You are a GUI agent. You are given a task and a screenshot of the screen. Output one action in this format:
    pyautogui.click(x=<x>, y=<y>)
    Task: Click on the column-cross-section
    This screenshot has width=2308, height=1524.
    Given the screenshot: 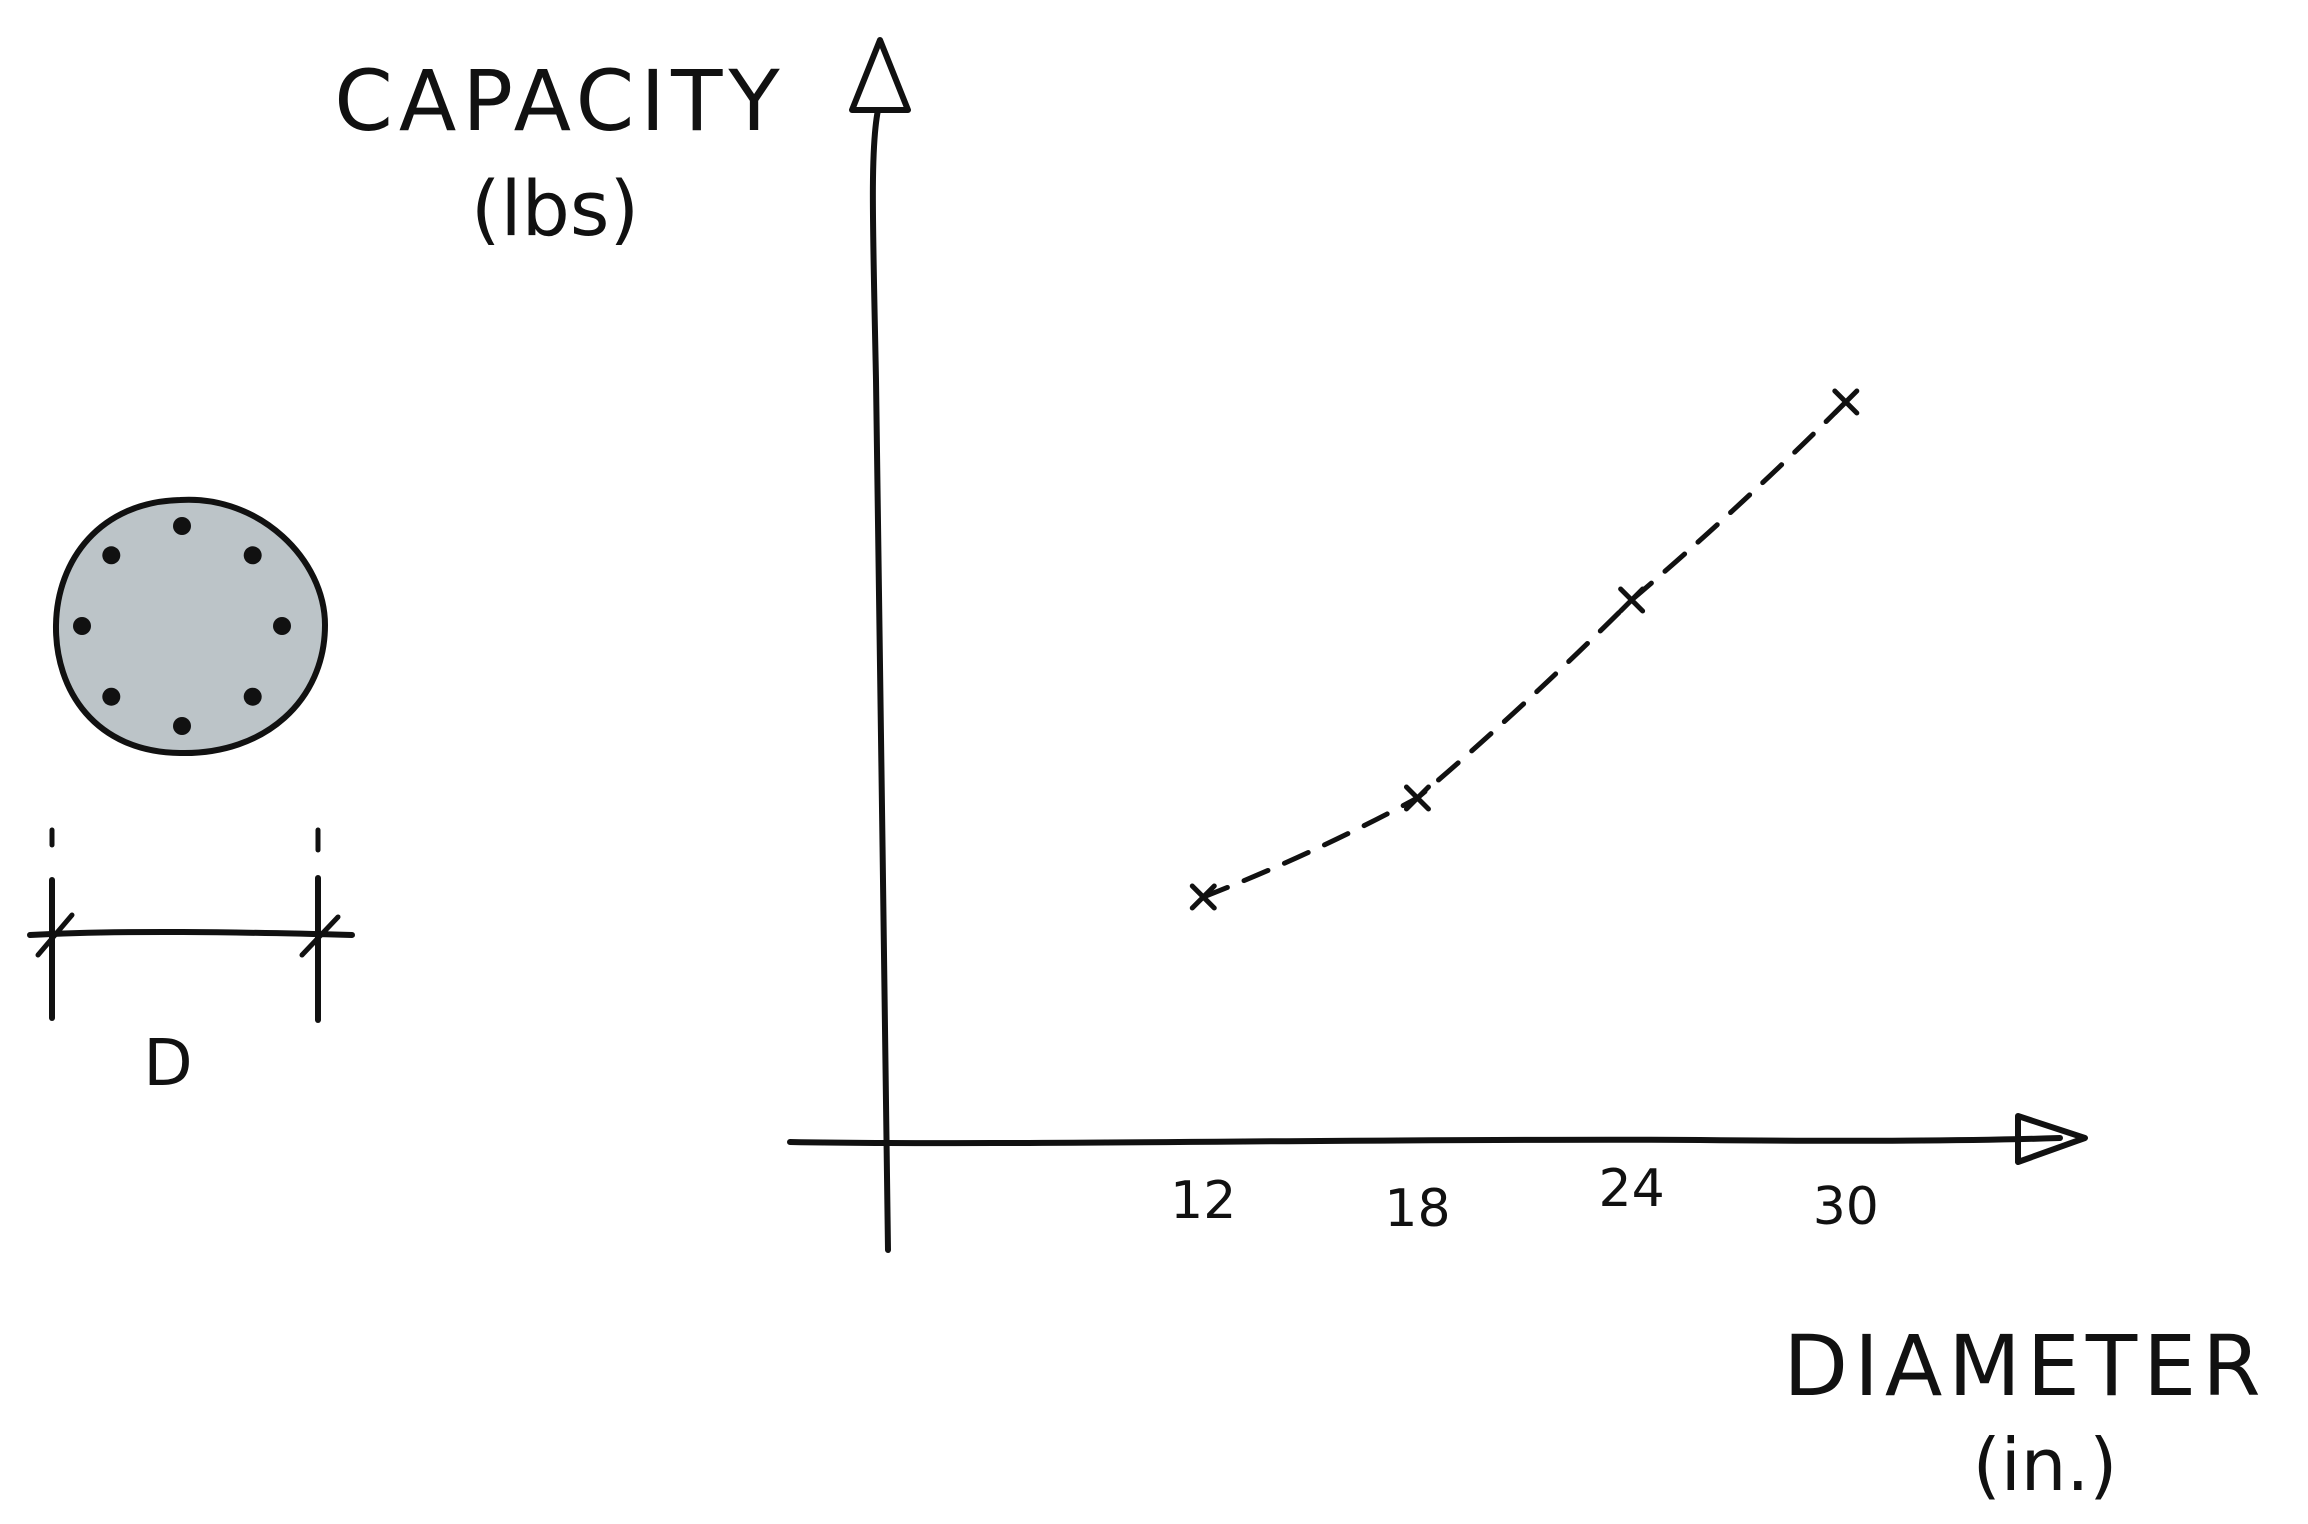 What is the action you would take?
    pyautogui.click(x=190, y=626)
    